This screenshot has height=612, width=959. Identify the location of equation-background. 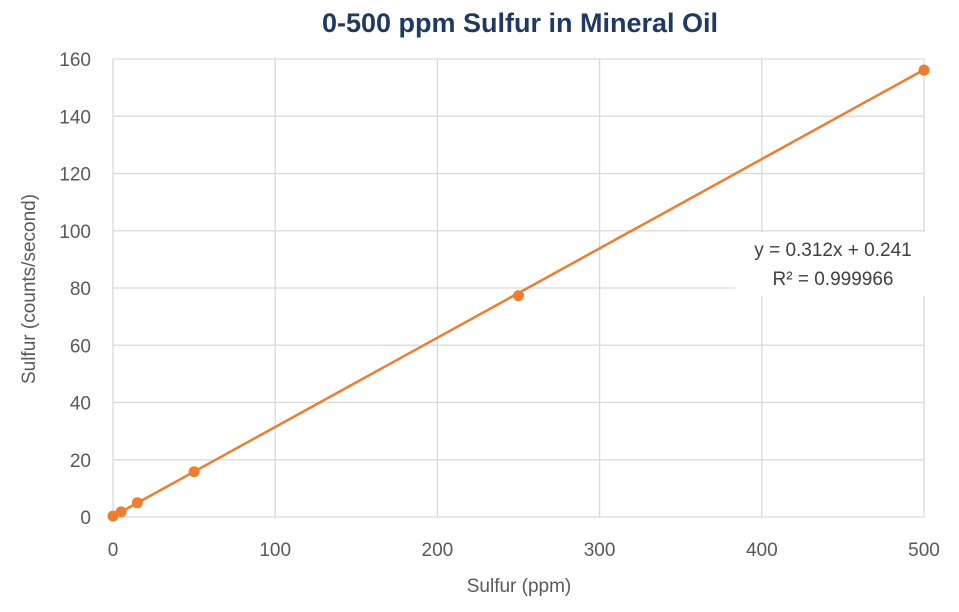
(833, 264).